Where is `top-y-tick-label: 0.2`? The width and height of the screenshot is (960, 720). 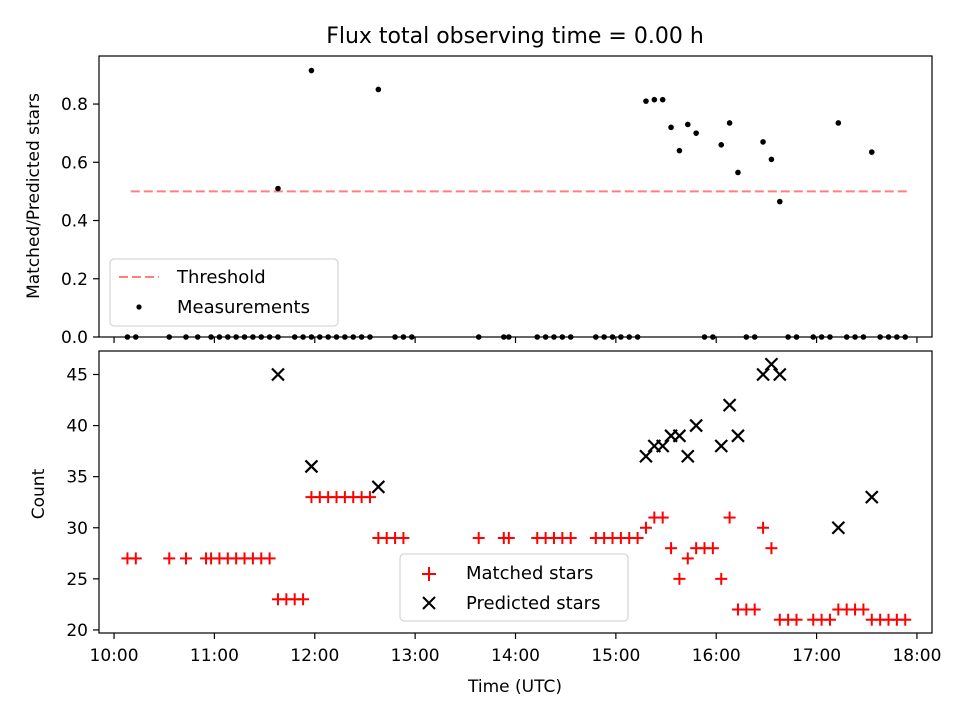
top-y-tick-label: 0.2 is located at coordinates (74, 280).